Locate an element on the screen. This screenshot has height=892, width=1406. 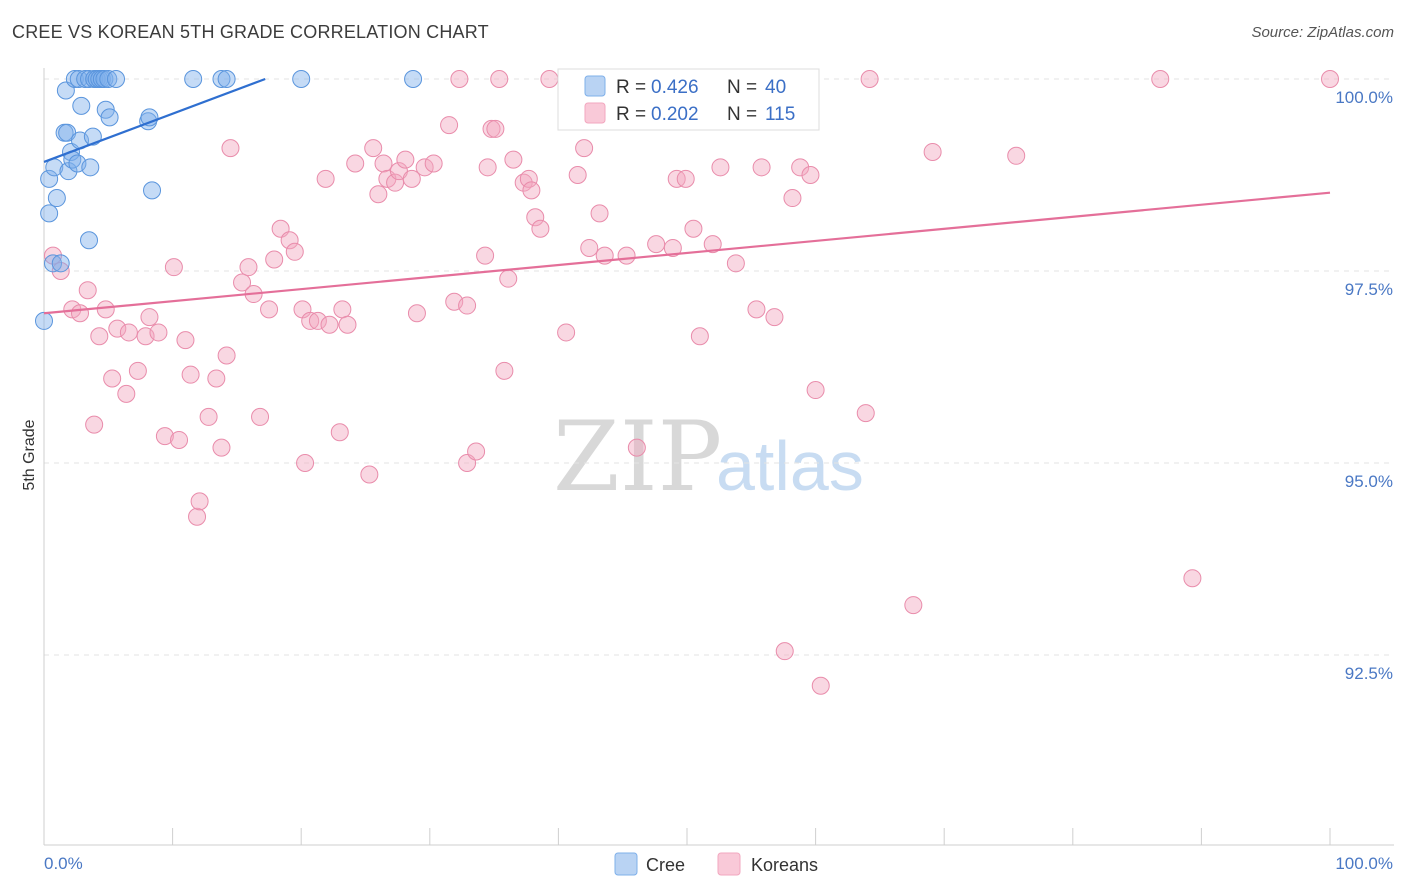
legend-n-value-cree: 40 is located at coordinates (775, 87).